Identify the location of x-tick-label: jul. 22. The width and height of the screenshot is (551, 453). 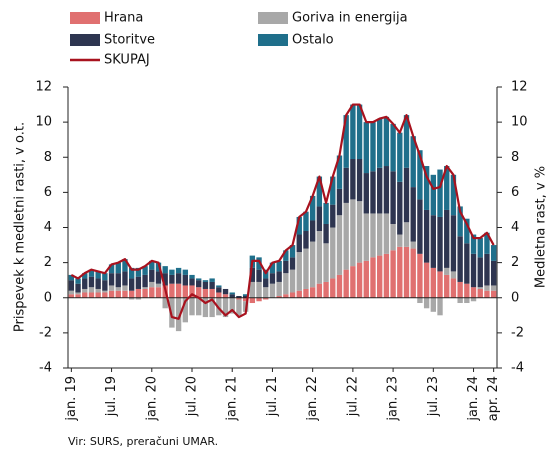
(352, 396).